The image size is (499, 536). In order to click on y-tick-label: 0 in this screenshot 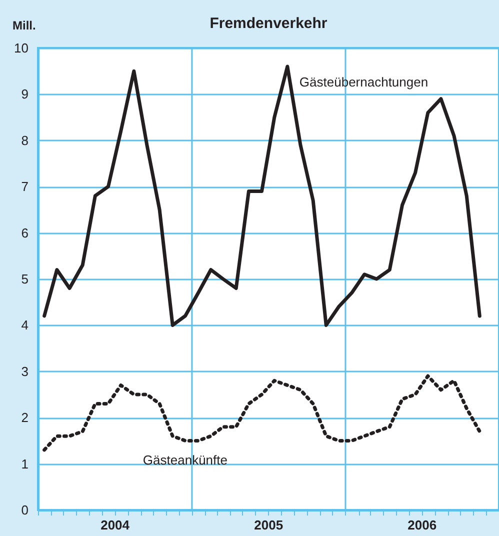, I will do `click(24, 510)`.